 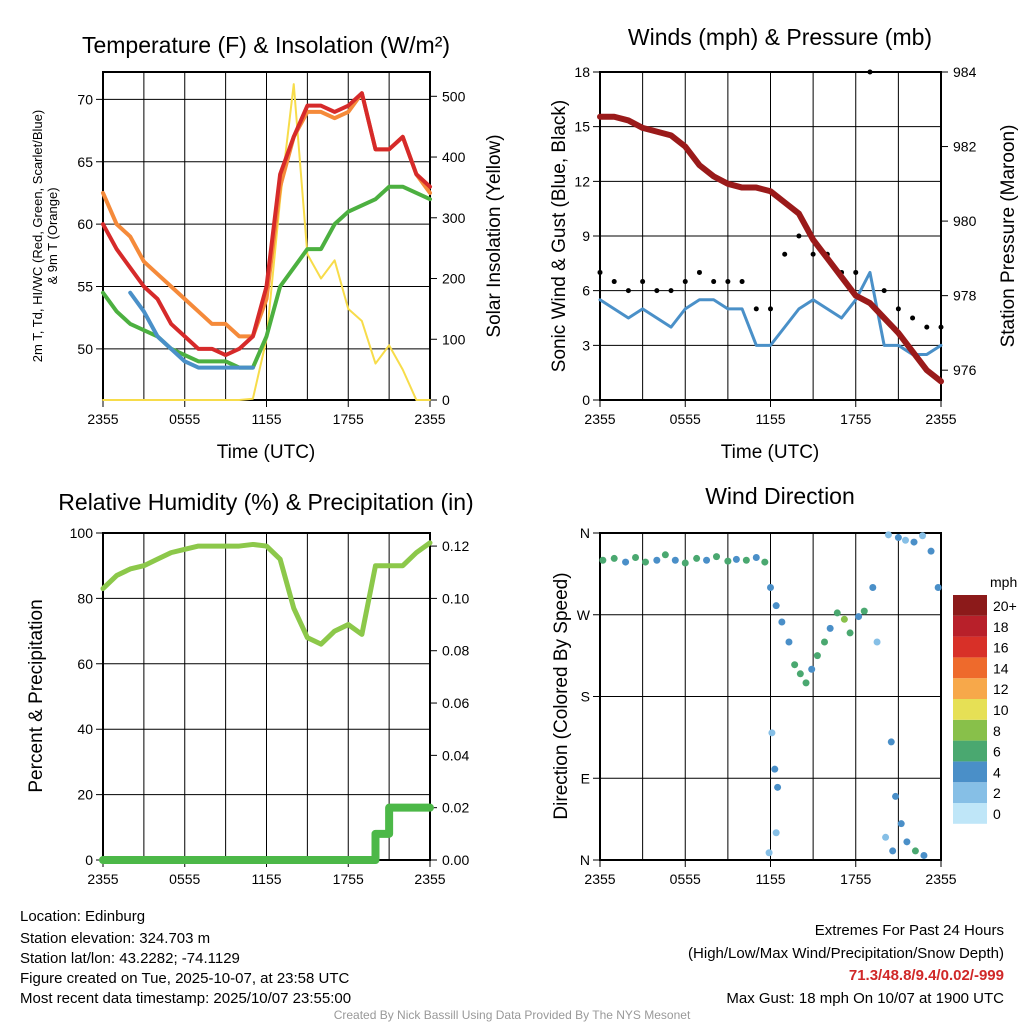 What do you see at coordinates (85, 795) in the screenshot?
I see `rh-ytick-label: 20` at bounding box center [85, 795].